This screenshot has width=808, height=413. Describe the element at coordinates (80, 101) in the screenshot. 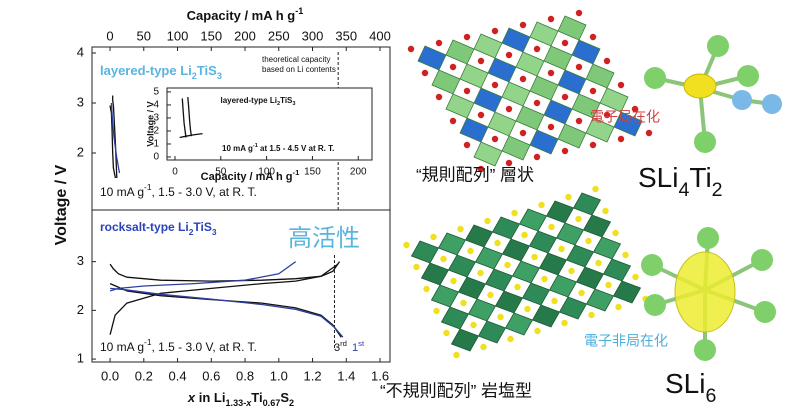

I see `y-tick-label: 3` at that location.